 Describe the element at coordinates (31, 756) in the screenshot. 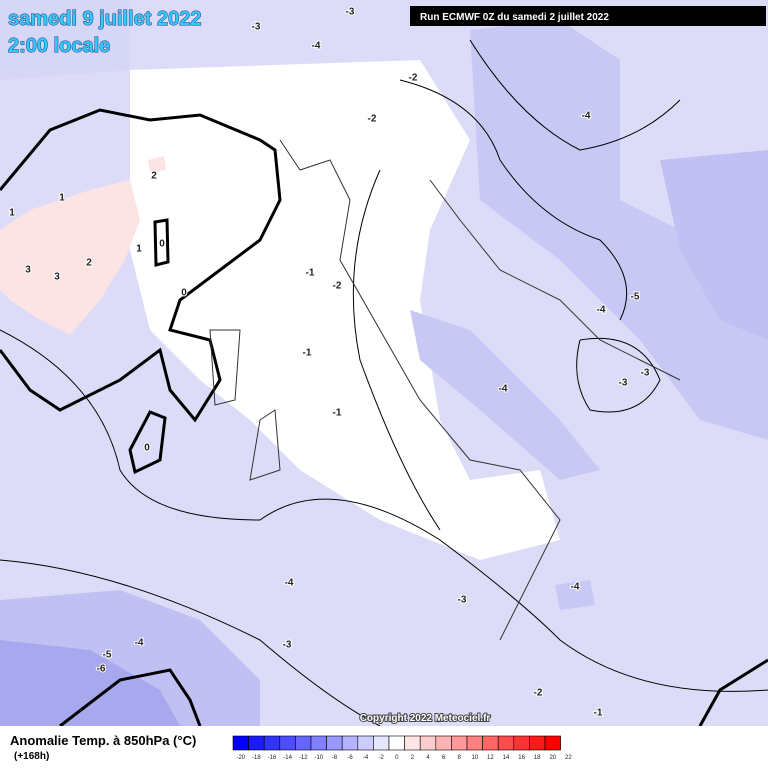

I see `footer-lead: (+168h)` at that location.